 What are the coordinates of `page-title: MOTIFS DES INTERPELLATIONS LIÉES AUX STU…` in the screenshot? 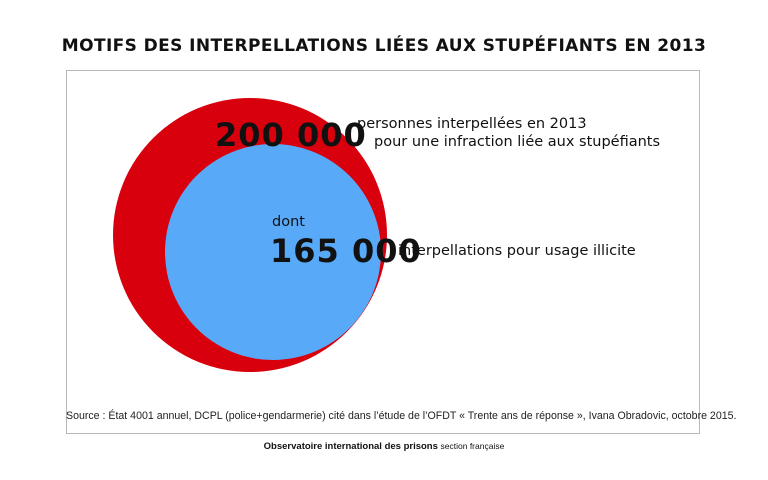 It's located at (384, 46).